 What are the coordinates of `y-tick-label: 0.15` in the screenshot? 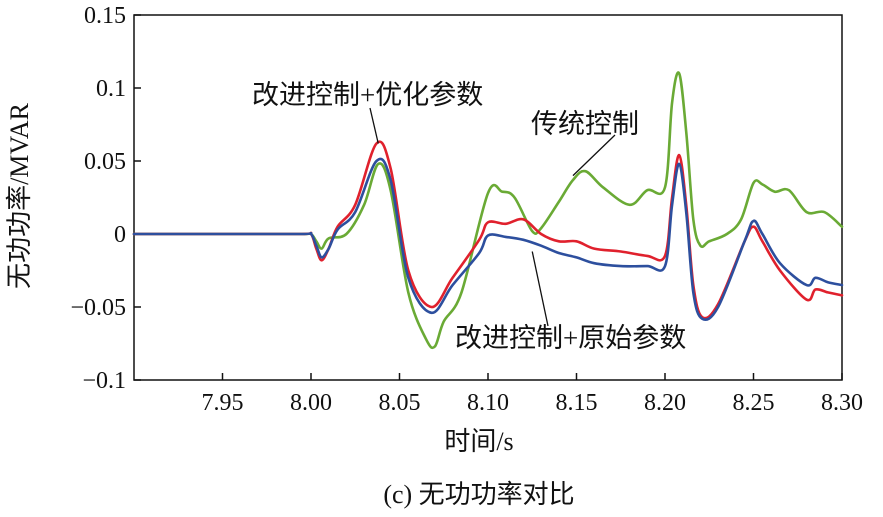 It's located at (105, 16).